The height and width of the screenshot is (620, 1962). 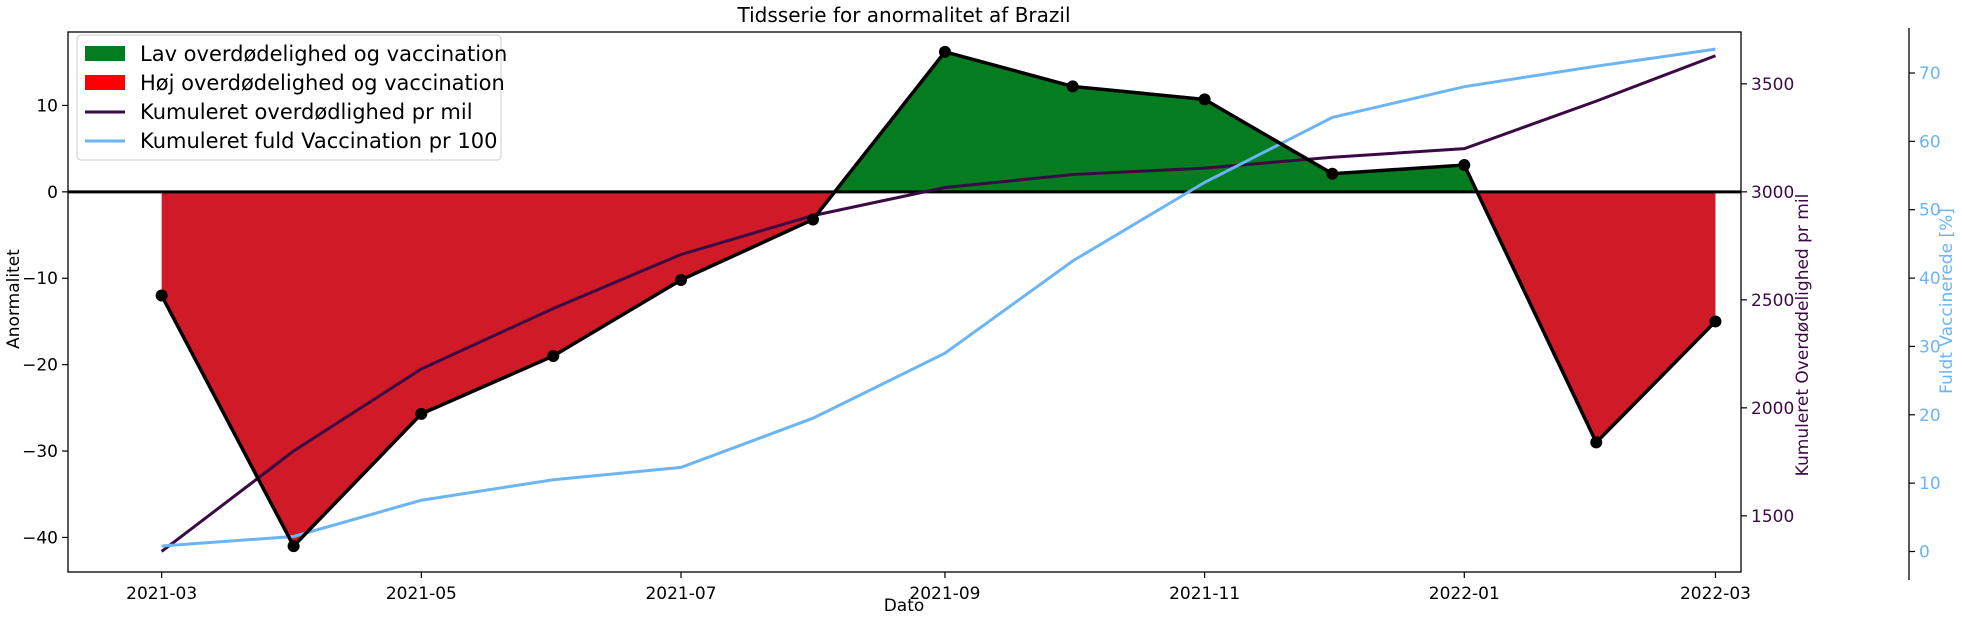 What do you see at coordinates (1772, 409) in the screenshot?
I see `y-right-tick-label: 2000` at bounding box center [1772, 409].